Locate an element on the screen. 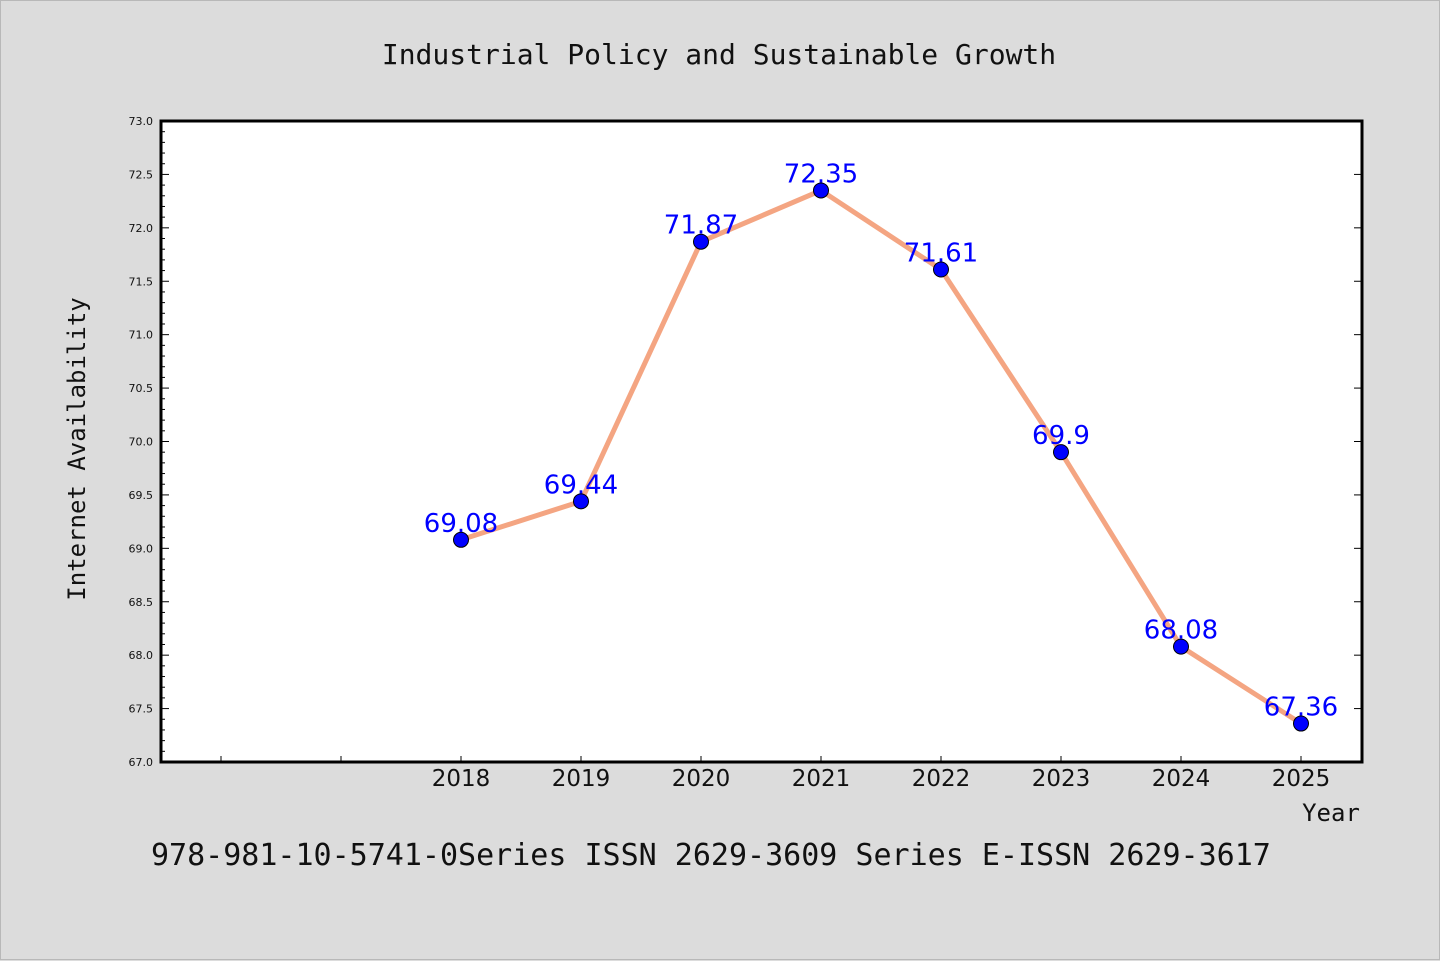  data-label: 68.08 is located at coordinates (1181, 631).